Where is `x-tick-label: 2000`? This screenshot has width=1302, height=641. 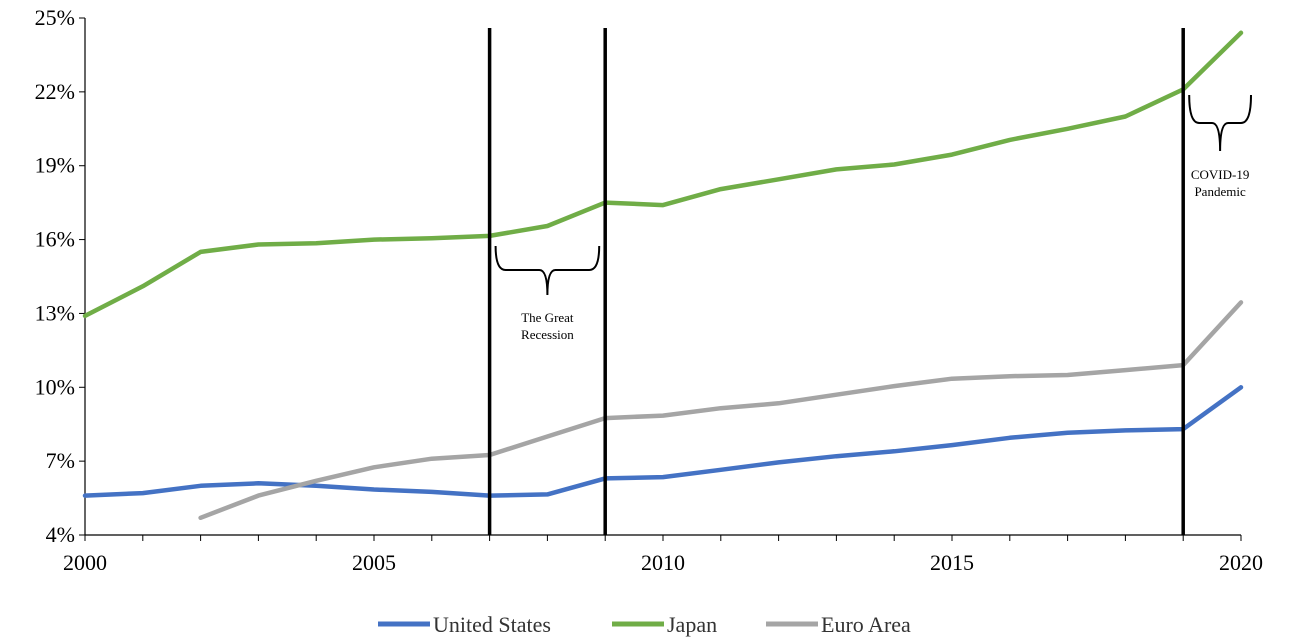
x-tick-label: 2000 is located at coordinates (85, 562).